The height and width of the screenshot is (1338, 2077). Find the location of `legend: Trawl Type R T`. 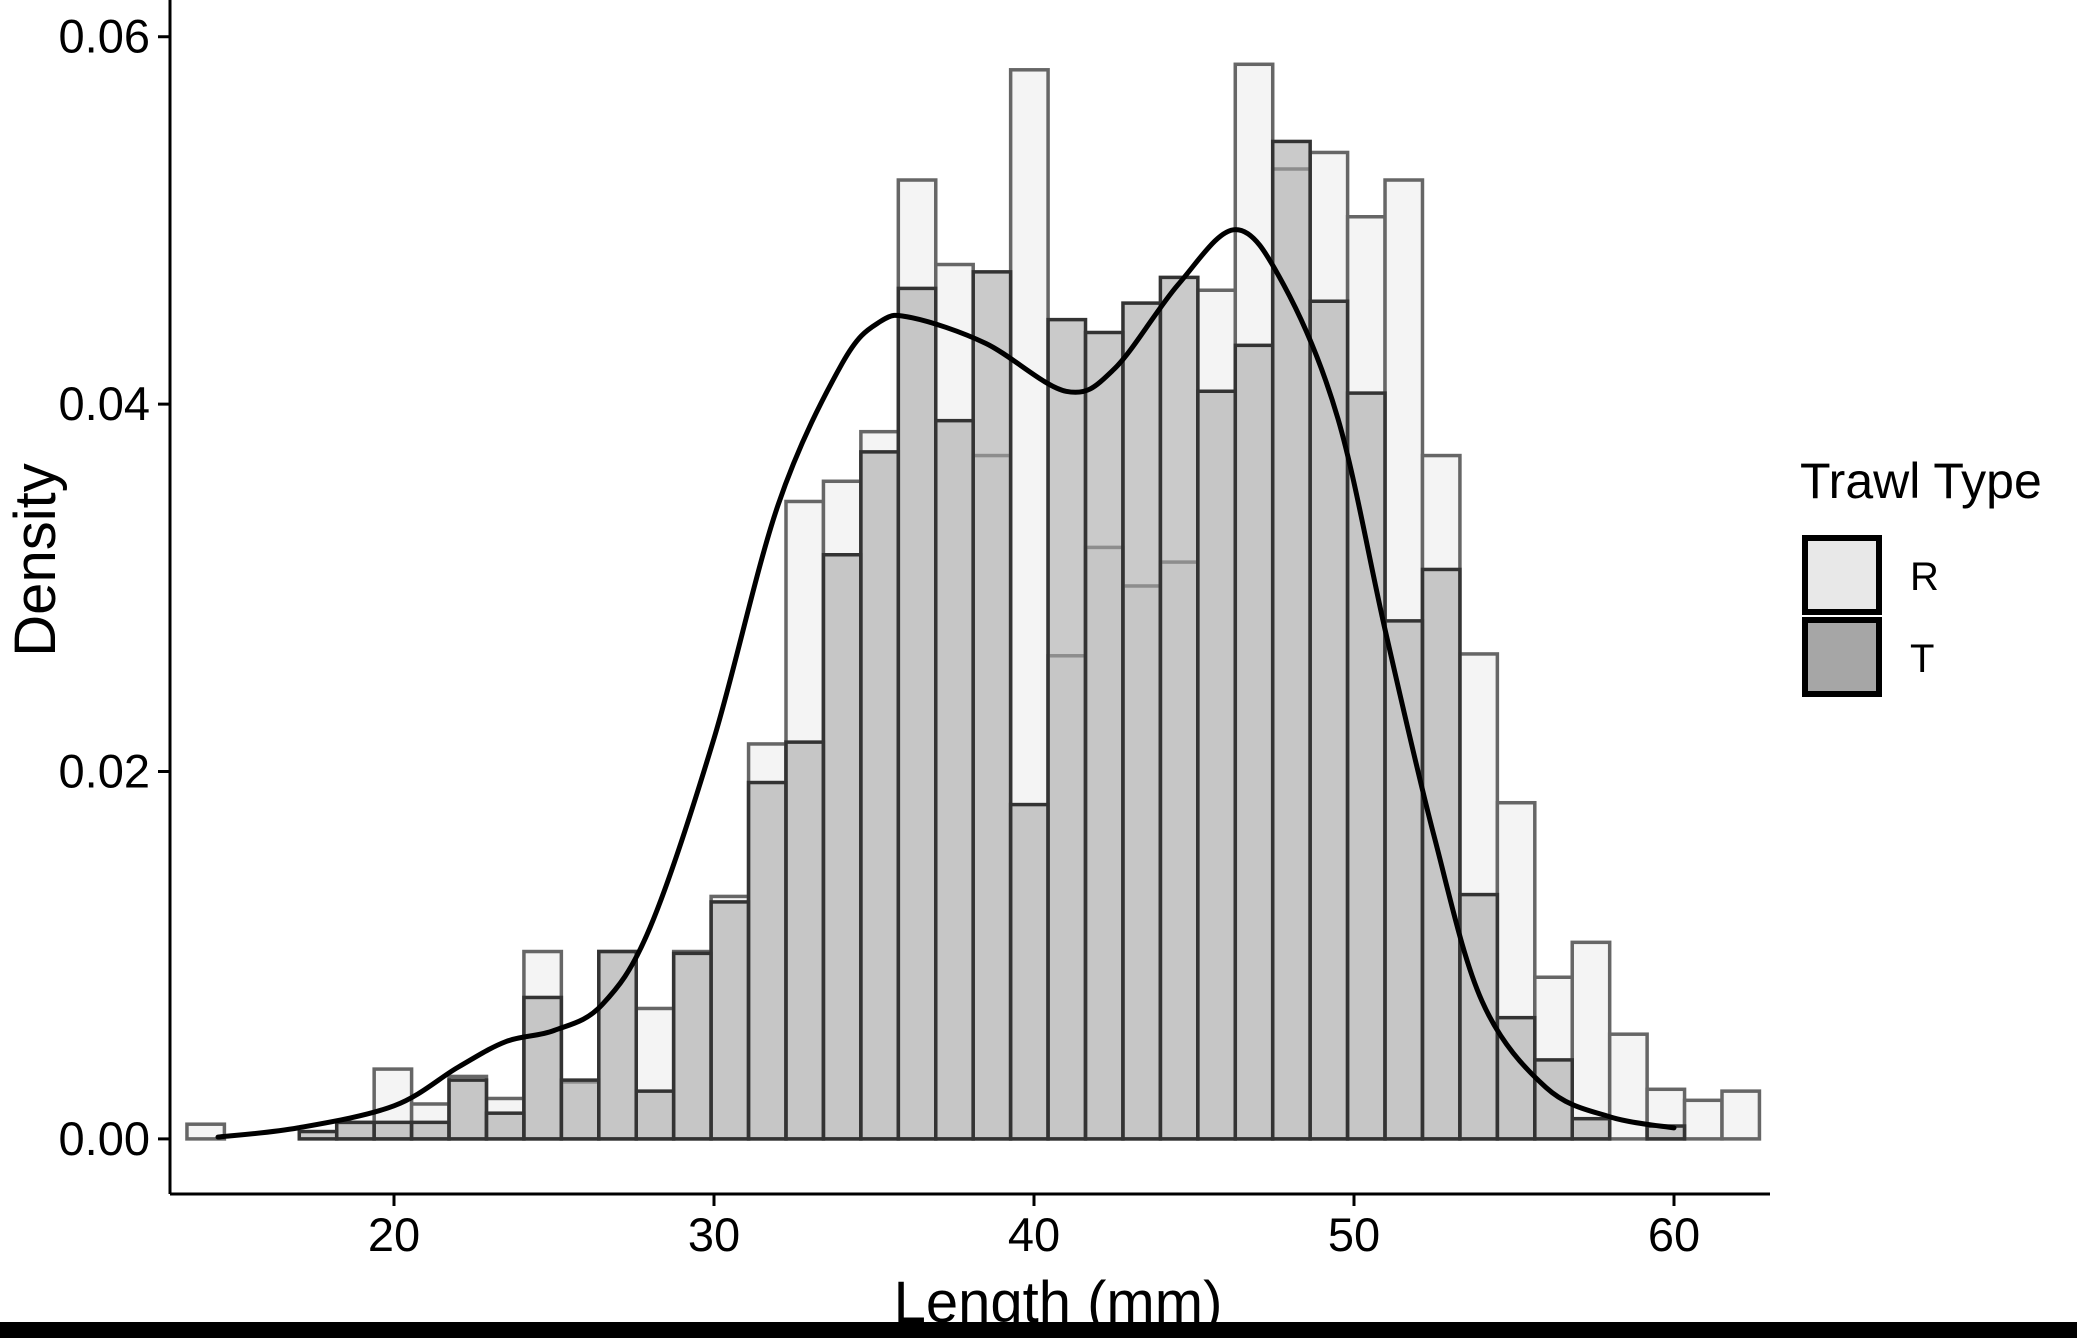

legend: Trawl Type R T is located at coordinates (1921, 575).